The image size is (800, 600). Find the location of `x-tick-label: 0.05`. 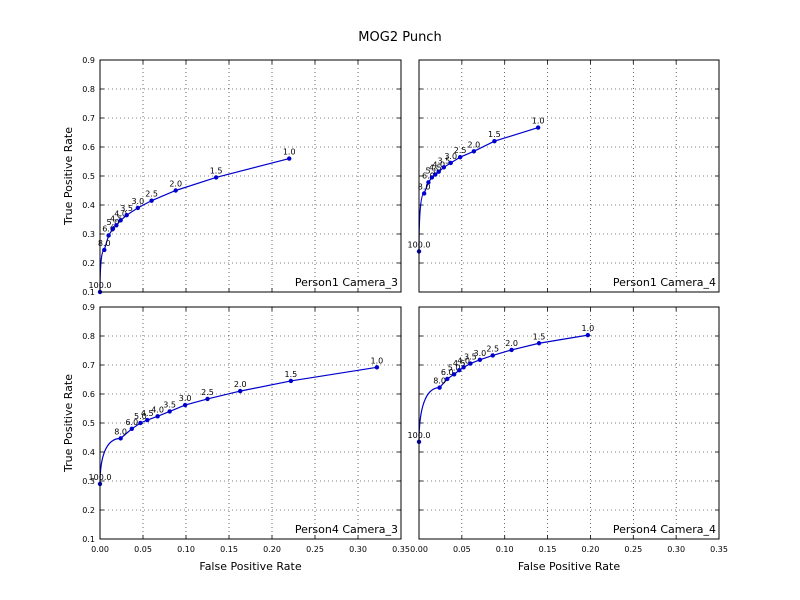

x-tick-label: 0.05 is located at coordinates (143, 549).